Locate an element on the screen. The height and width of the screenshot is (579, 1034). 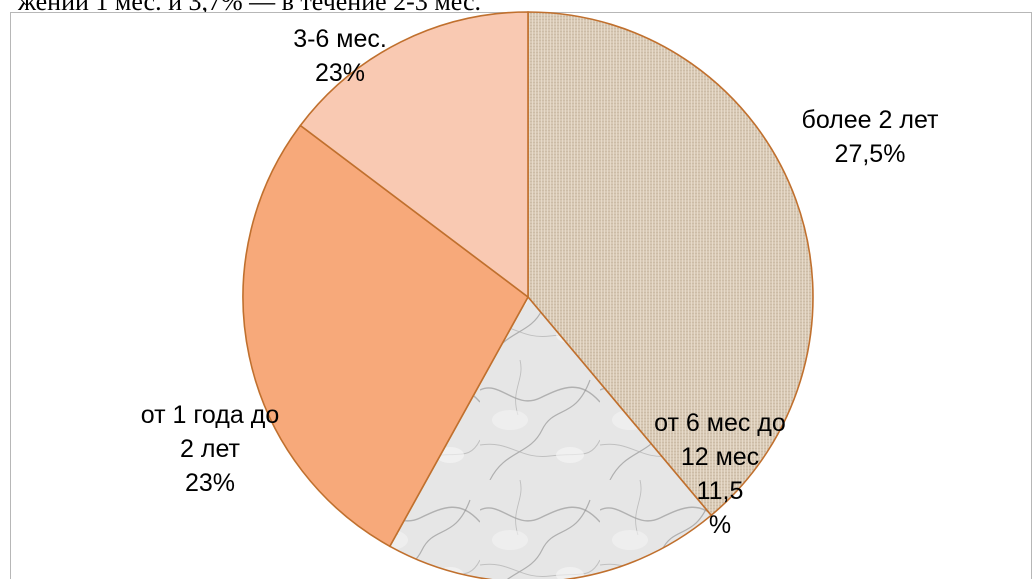
label-3-to-6-months: 3-6 мес. 23% is located at coordinates (340, 56).